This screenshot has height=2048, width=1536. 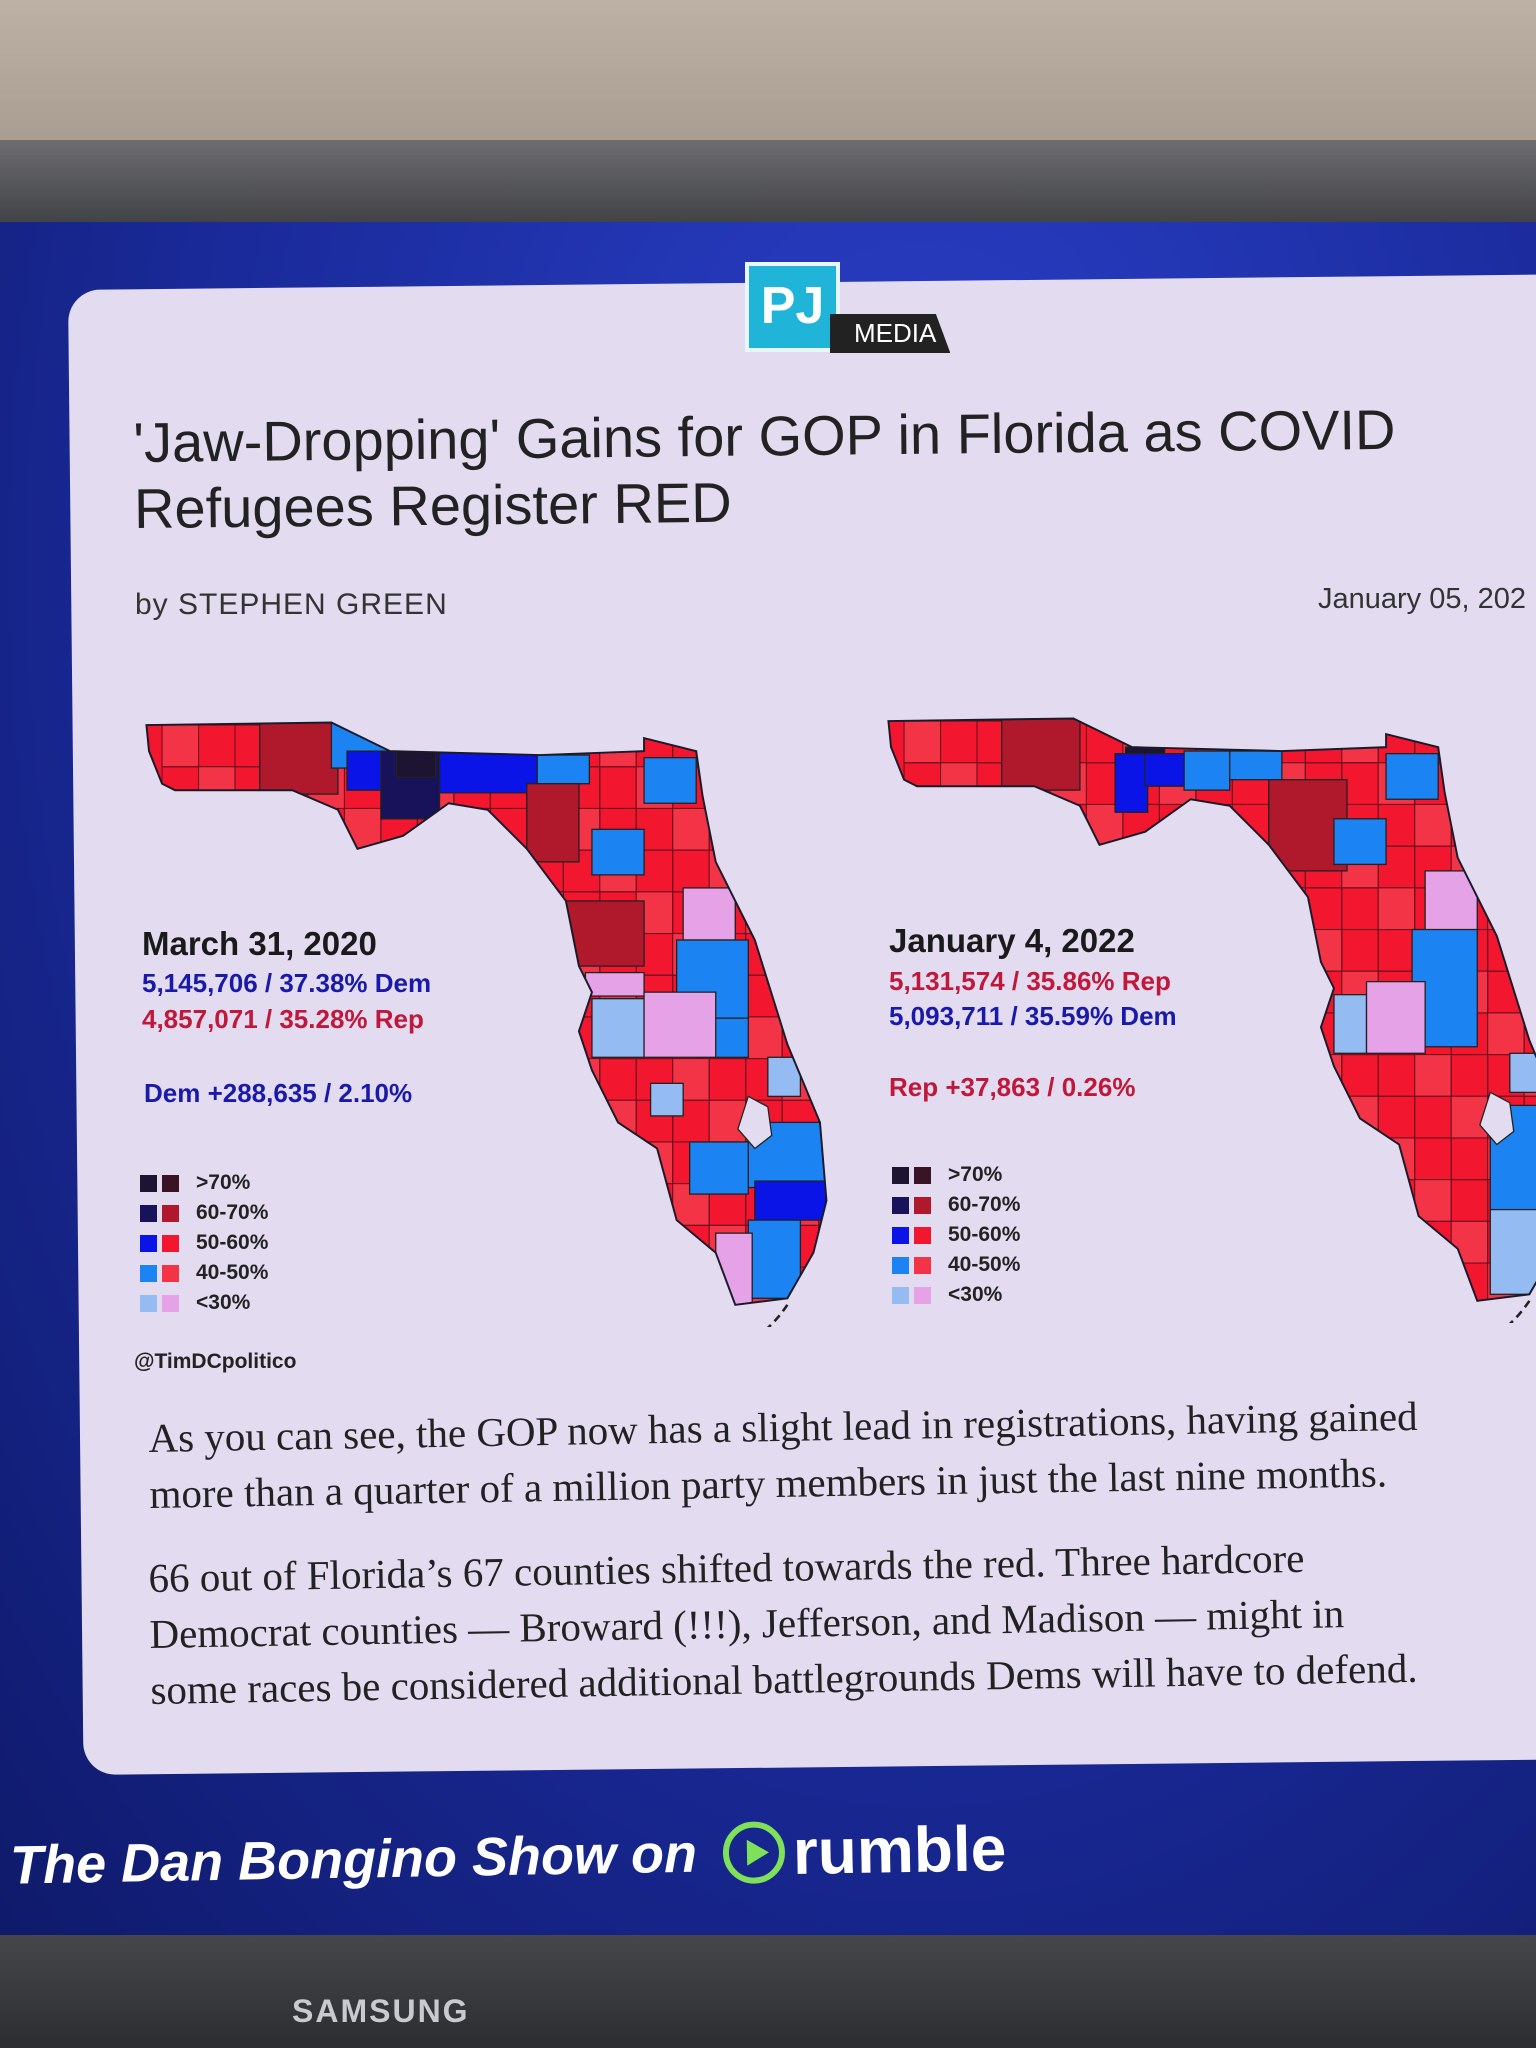 I want to click on credit: @TimDCpolitico, so click(x=215, y=1361).